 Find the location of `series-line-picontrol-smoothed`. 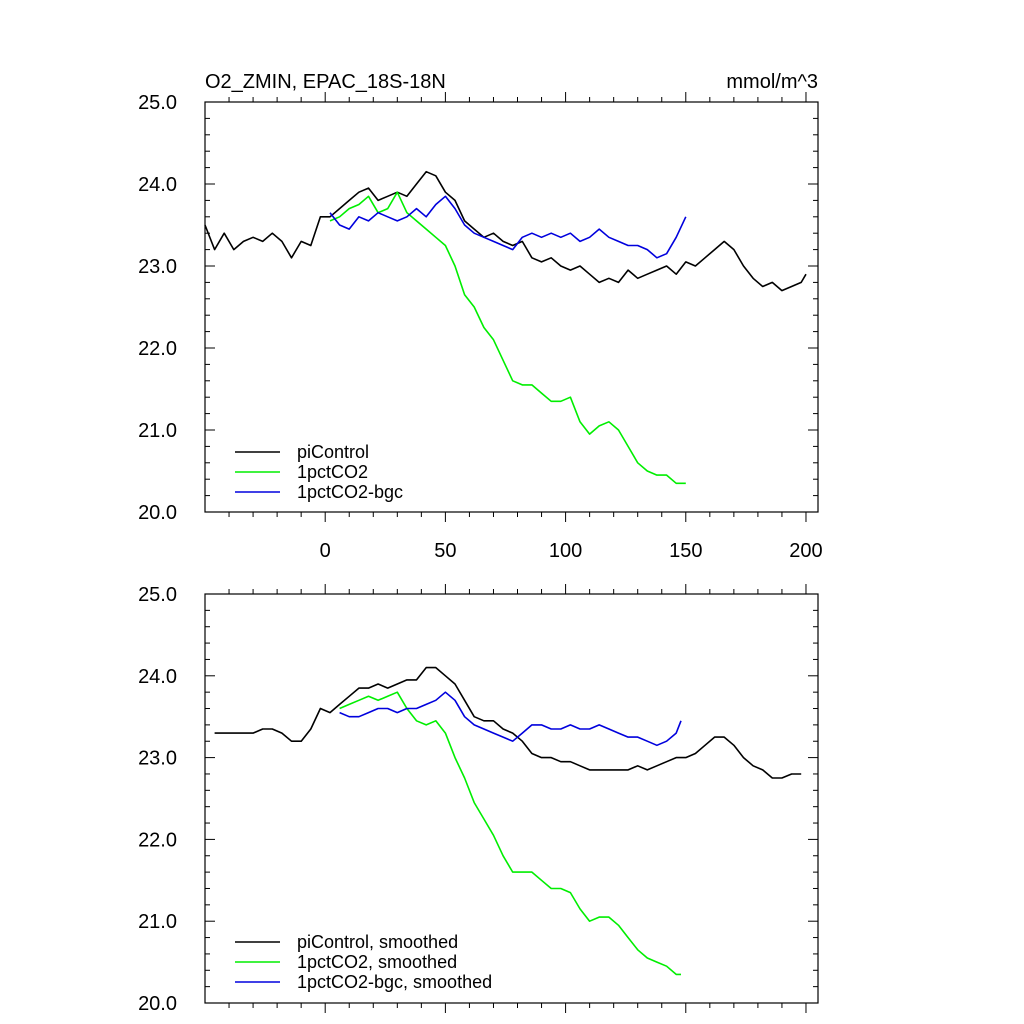

series-line-picontrol-smoothed is located at coordinates (508, 722).